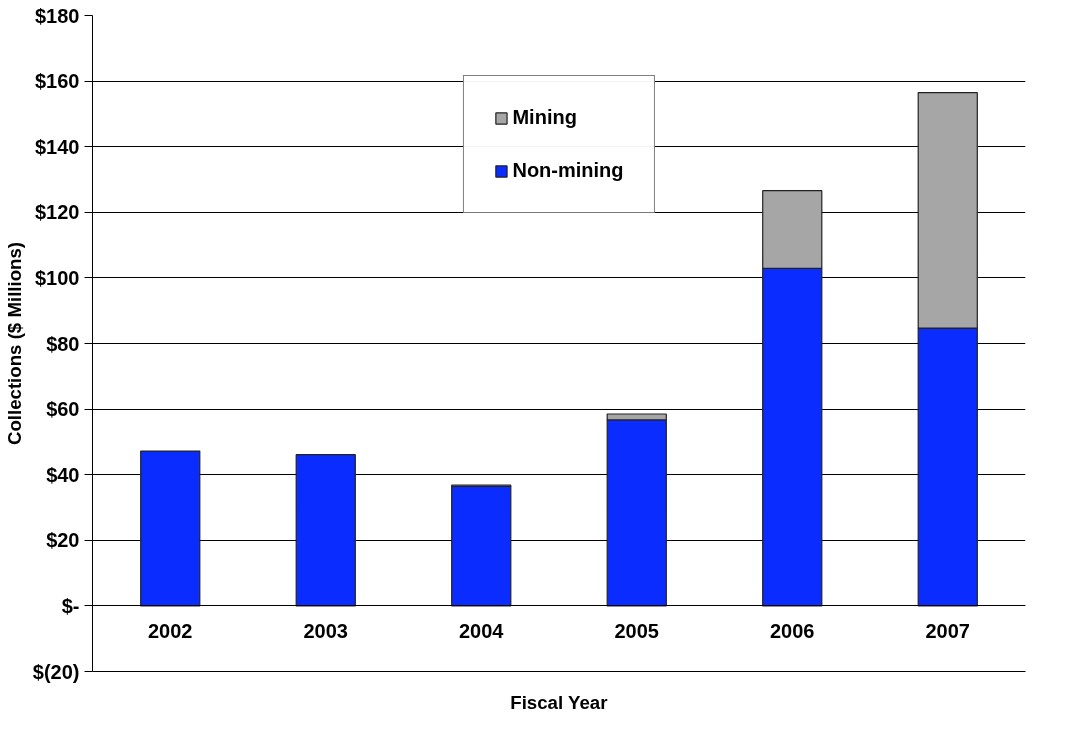 This screenshot has height=732, width=1069. Describe the element at coordinates (636, 630) in the screenshot. I see `x-tick-label: 2005` at that location.